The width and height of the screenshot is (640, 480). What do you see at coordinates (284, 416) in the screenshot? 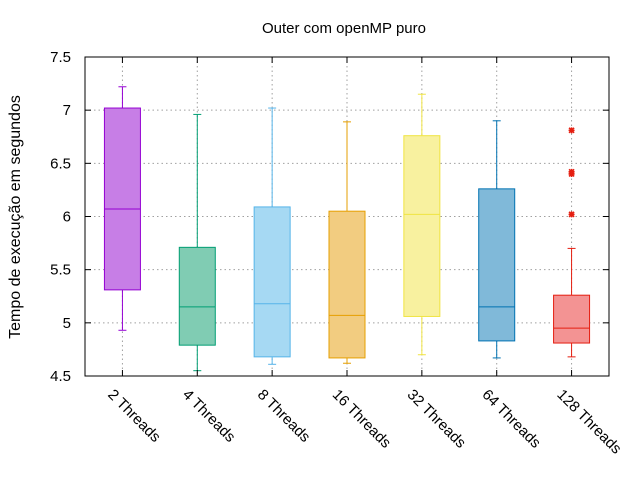
I see `x-tick-label: 8 Threads` at bounding box center [284, 416].